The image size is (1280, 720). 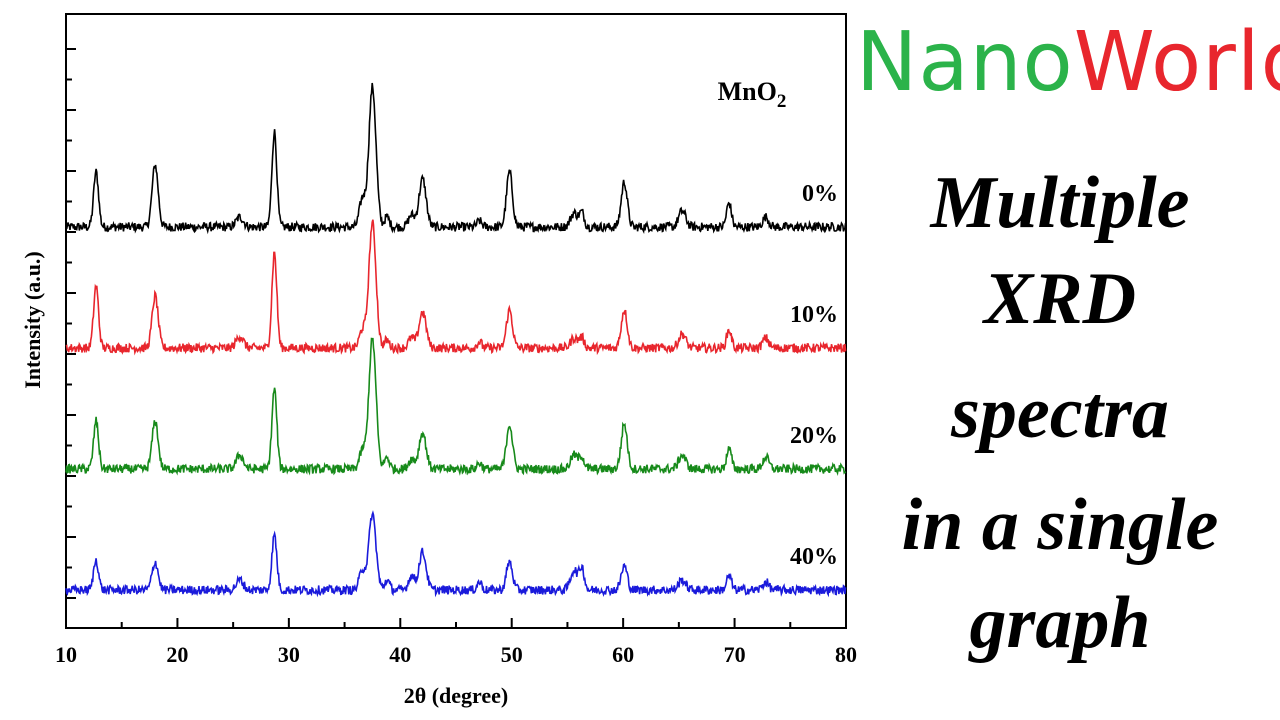 What do you see at coordinates (71, 323) in the screenshot?
I see `y-axis` at bounding box center [71, 323].